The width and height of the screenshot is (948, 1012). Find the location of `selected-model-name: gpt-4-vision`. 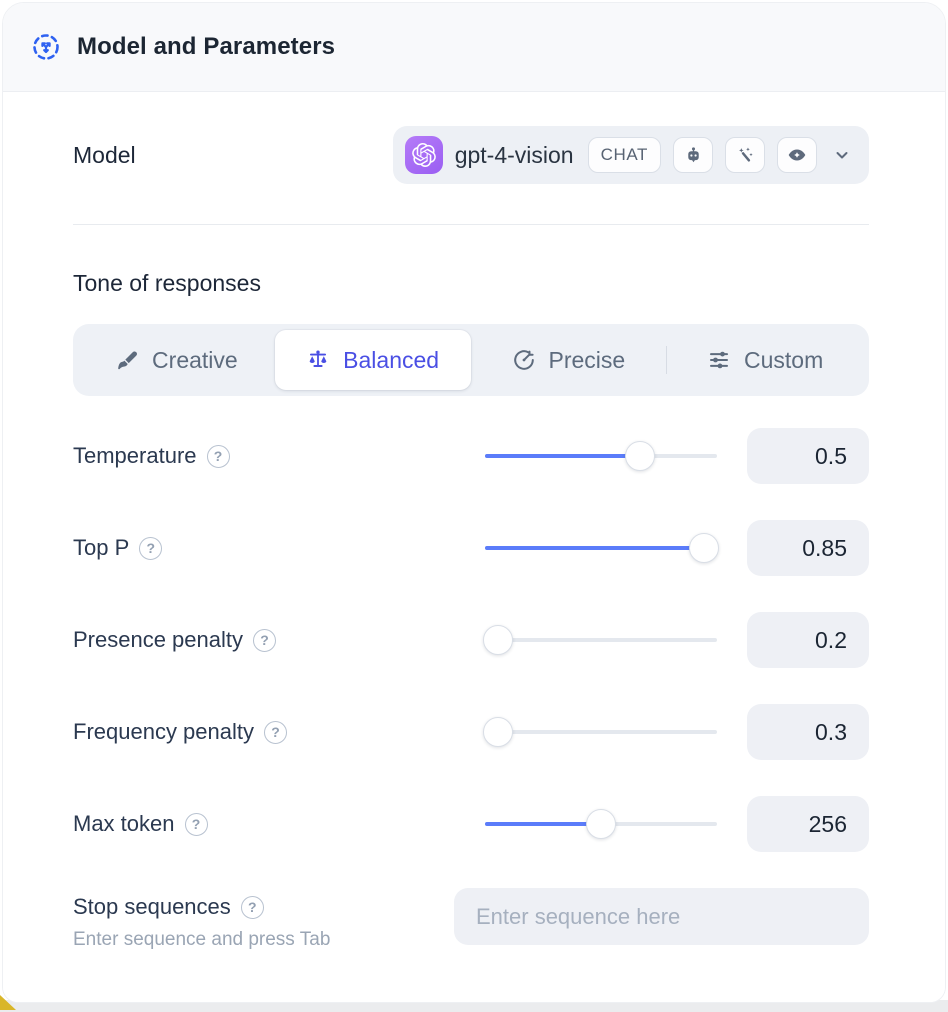

selected-model-name: gpt-4-vision is located at coordinates (514, 154).